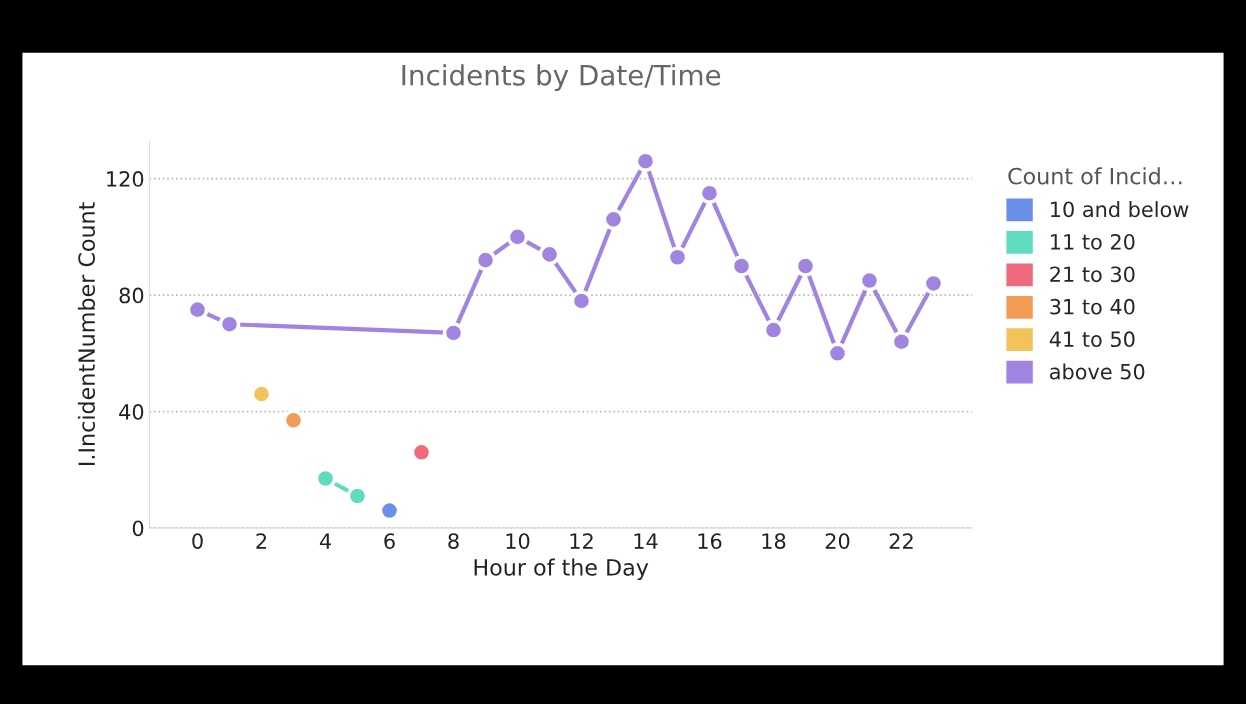 The width and height of the screenshot is (1246, 704). I want to click on point, so click(517, 237).